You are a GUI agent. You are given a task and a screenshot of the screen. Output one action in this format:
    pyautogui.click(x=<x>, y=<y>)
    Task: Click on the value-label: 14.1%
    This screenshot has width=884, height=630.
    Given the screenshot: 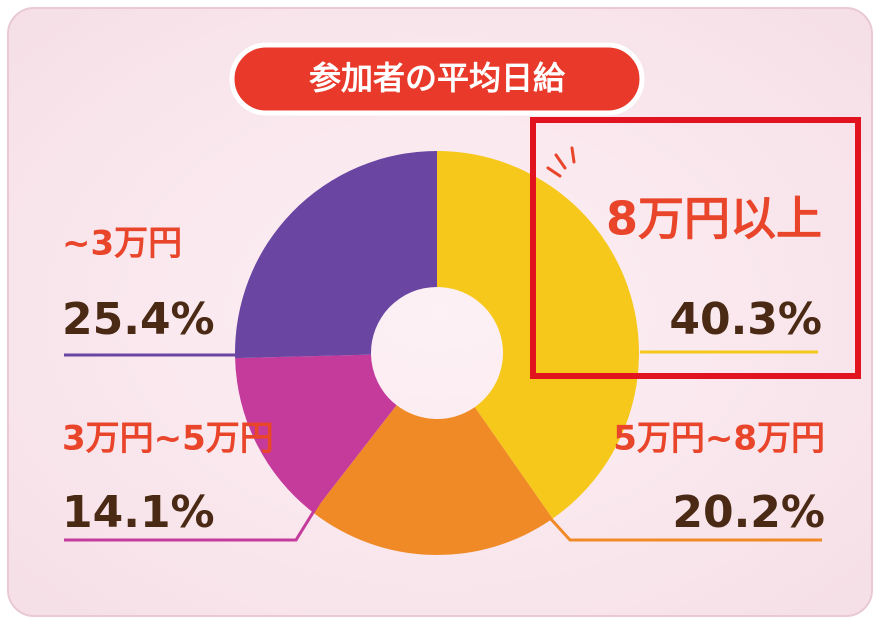 What is the action you would take?
    pyautogui.click(x=138, y=512)
    